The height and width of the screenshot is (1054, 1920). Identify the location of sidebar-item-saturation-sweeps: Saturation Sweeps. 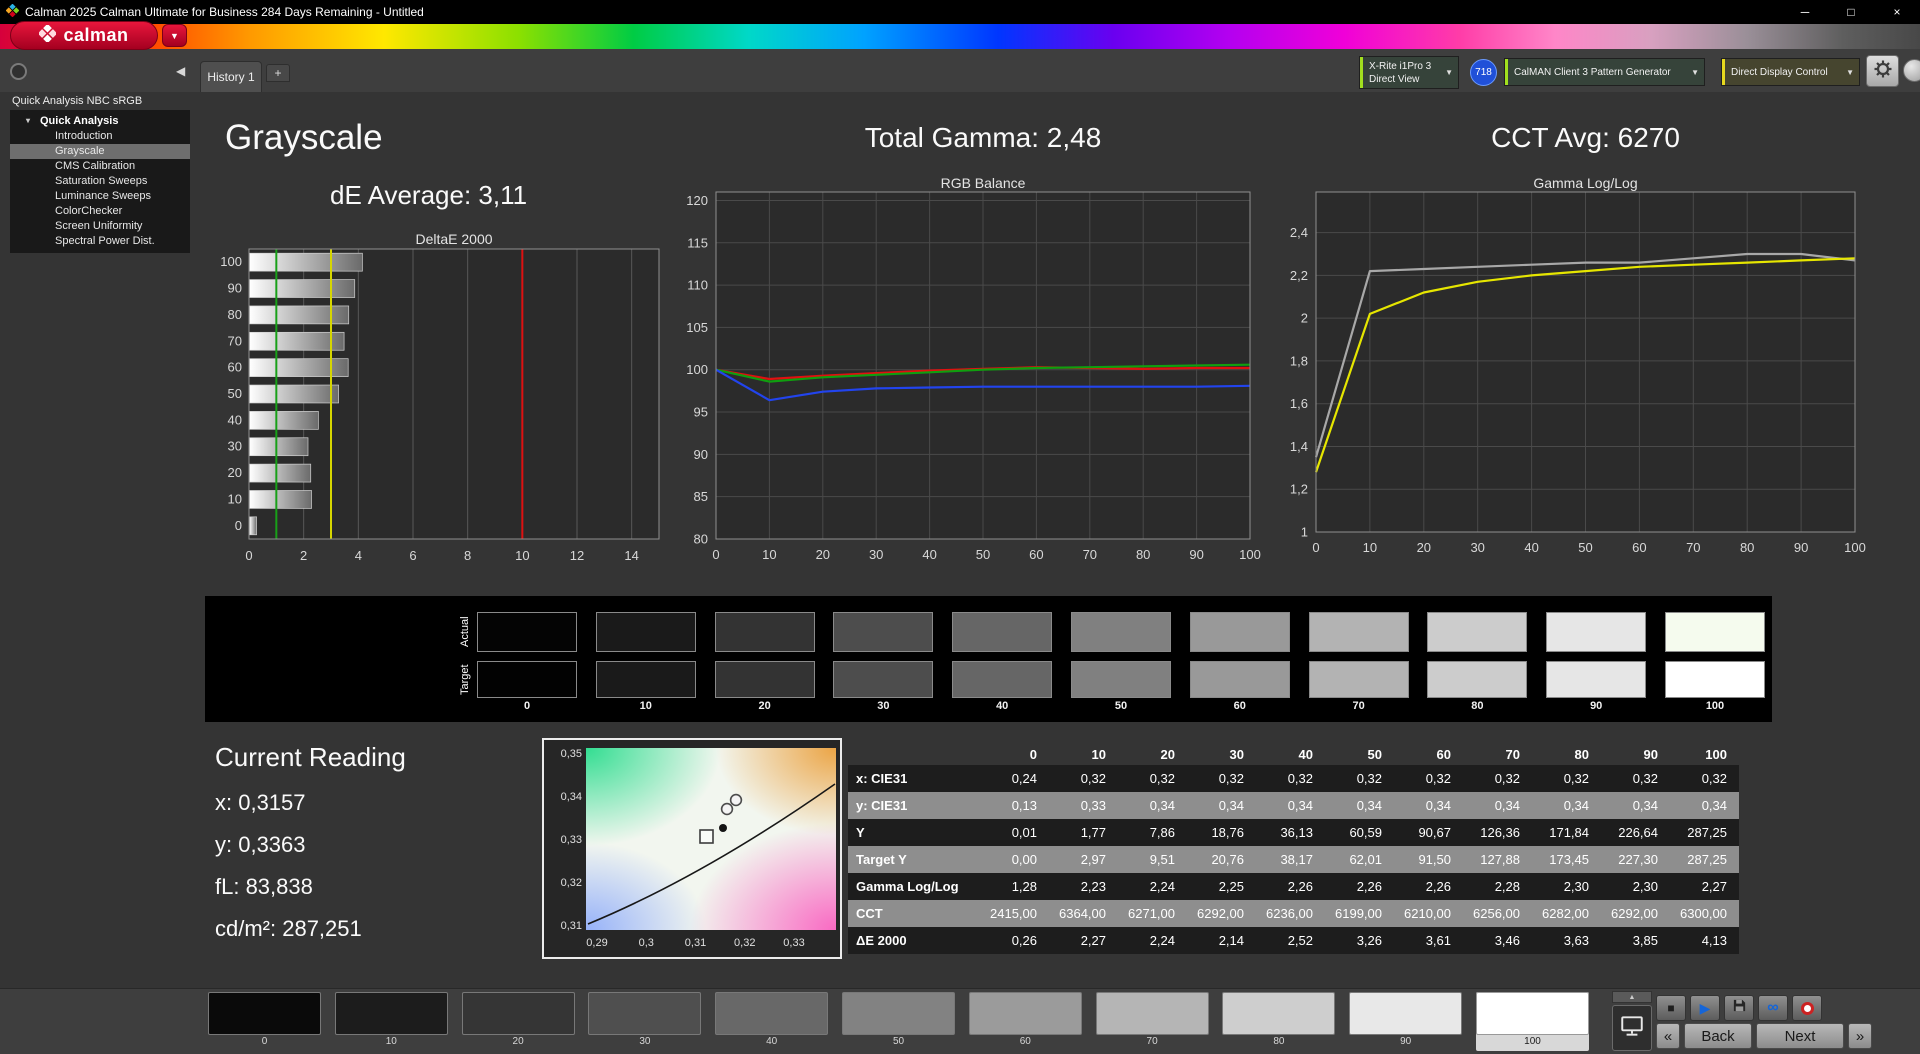
(101, 181).